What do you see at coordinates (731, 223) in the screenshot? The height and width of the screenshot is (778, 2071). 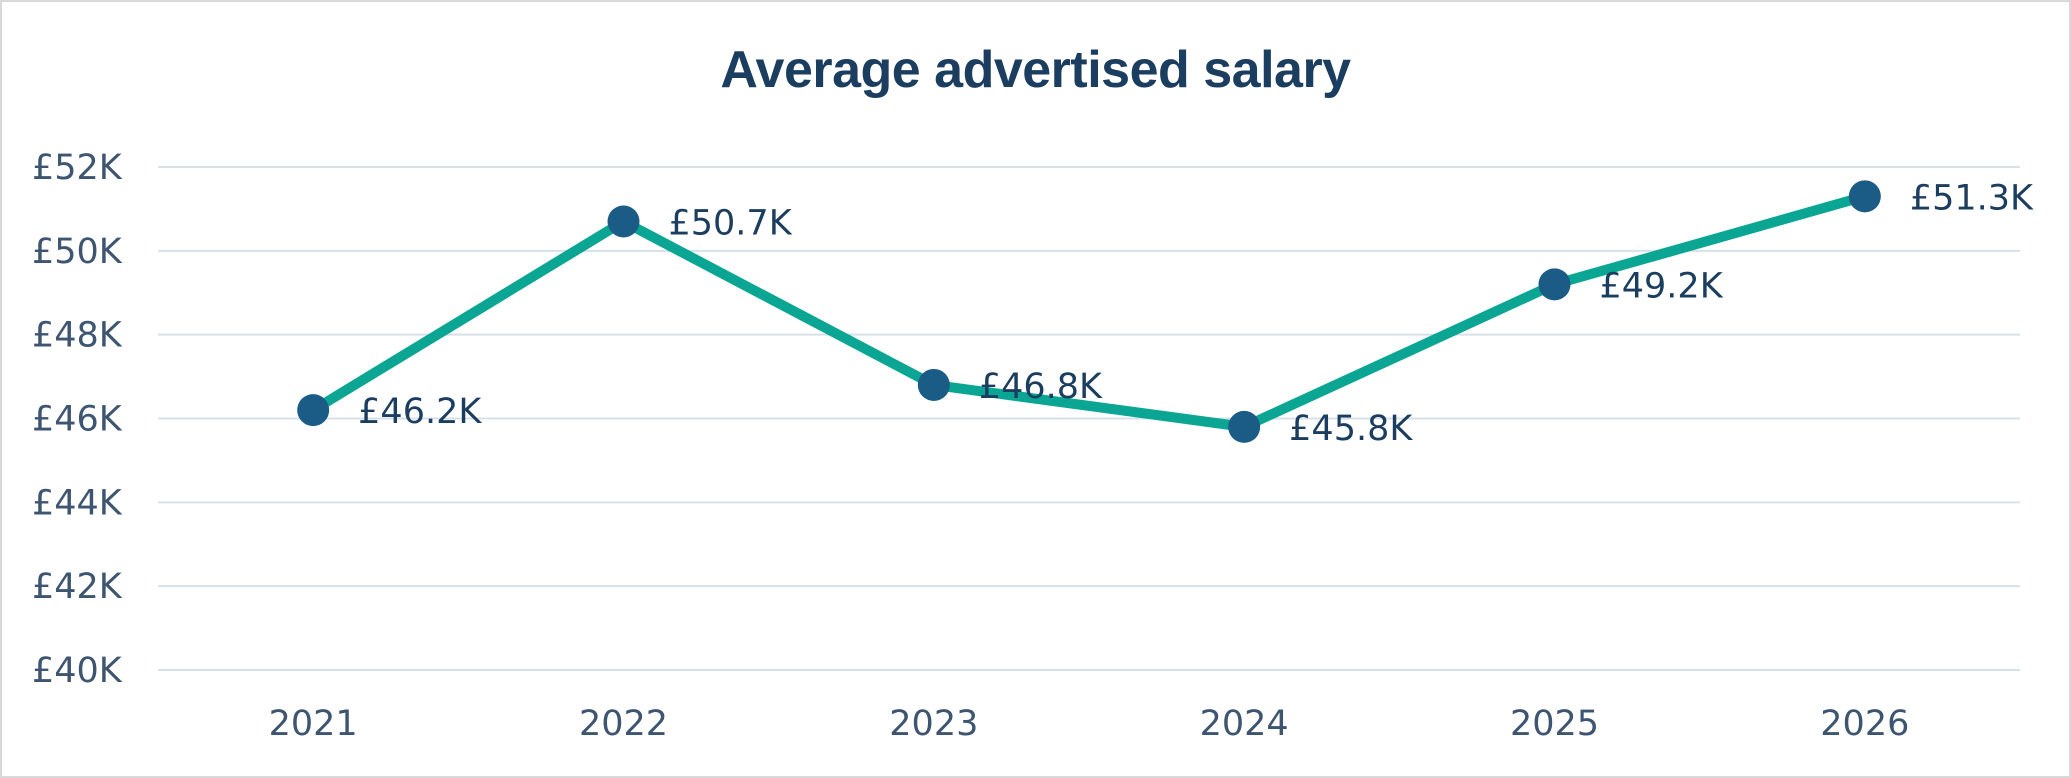 I see `data-label: £50.7K` at bounding box center [731, 223].